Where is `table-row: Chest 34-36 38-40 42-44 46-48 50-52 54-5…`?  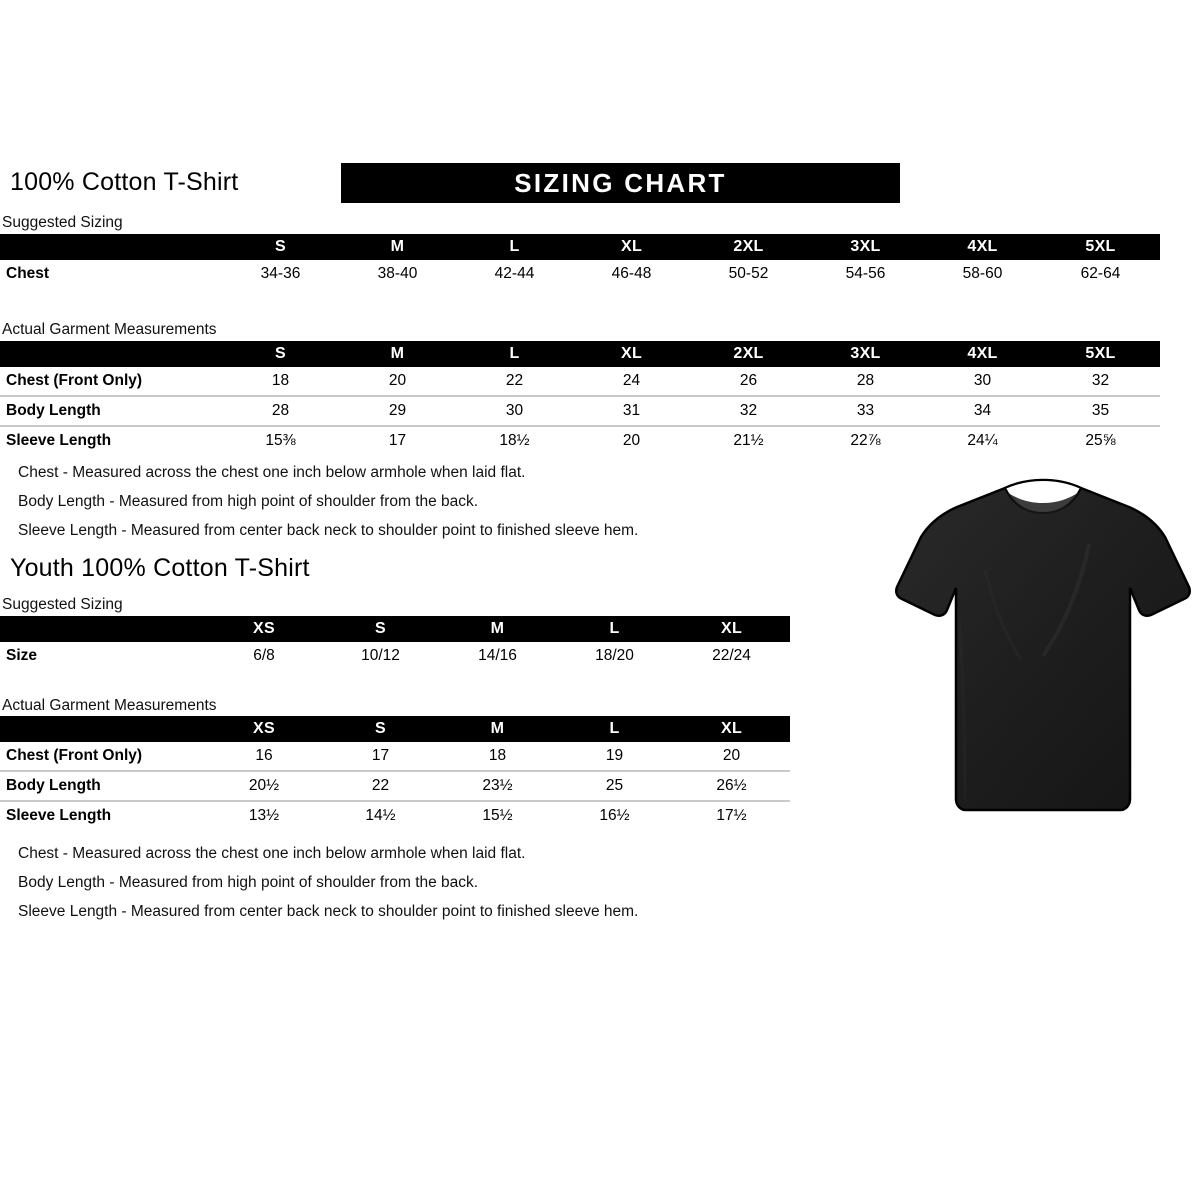 table-row: Chest 34-36 38-40 42-44 46-48 50-52 54-5… is located at coordinates (580, 274).